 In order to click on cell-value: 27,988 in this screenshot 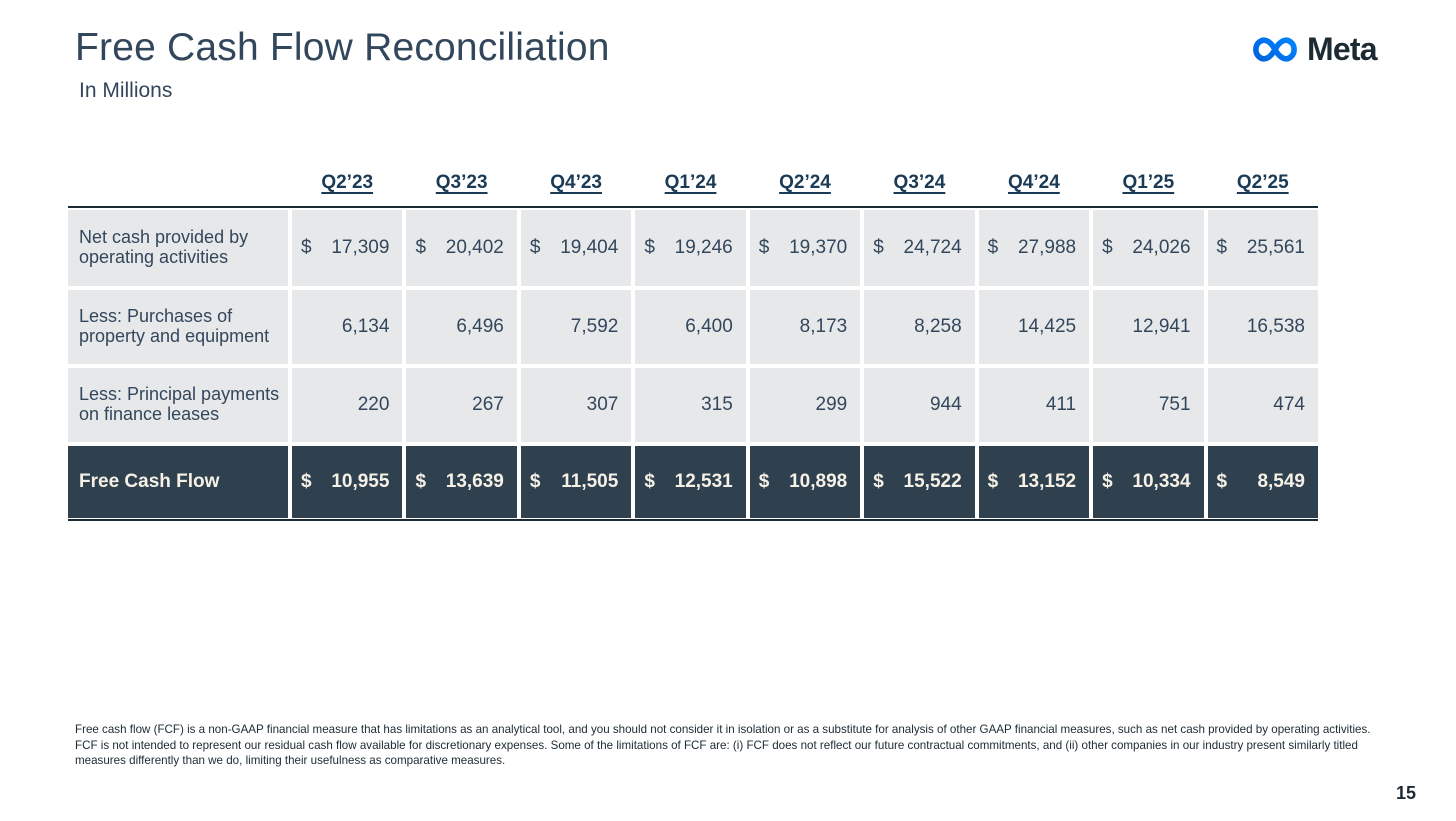, I will do `click(1047, 247)`.